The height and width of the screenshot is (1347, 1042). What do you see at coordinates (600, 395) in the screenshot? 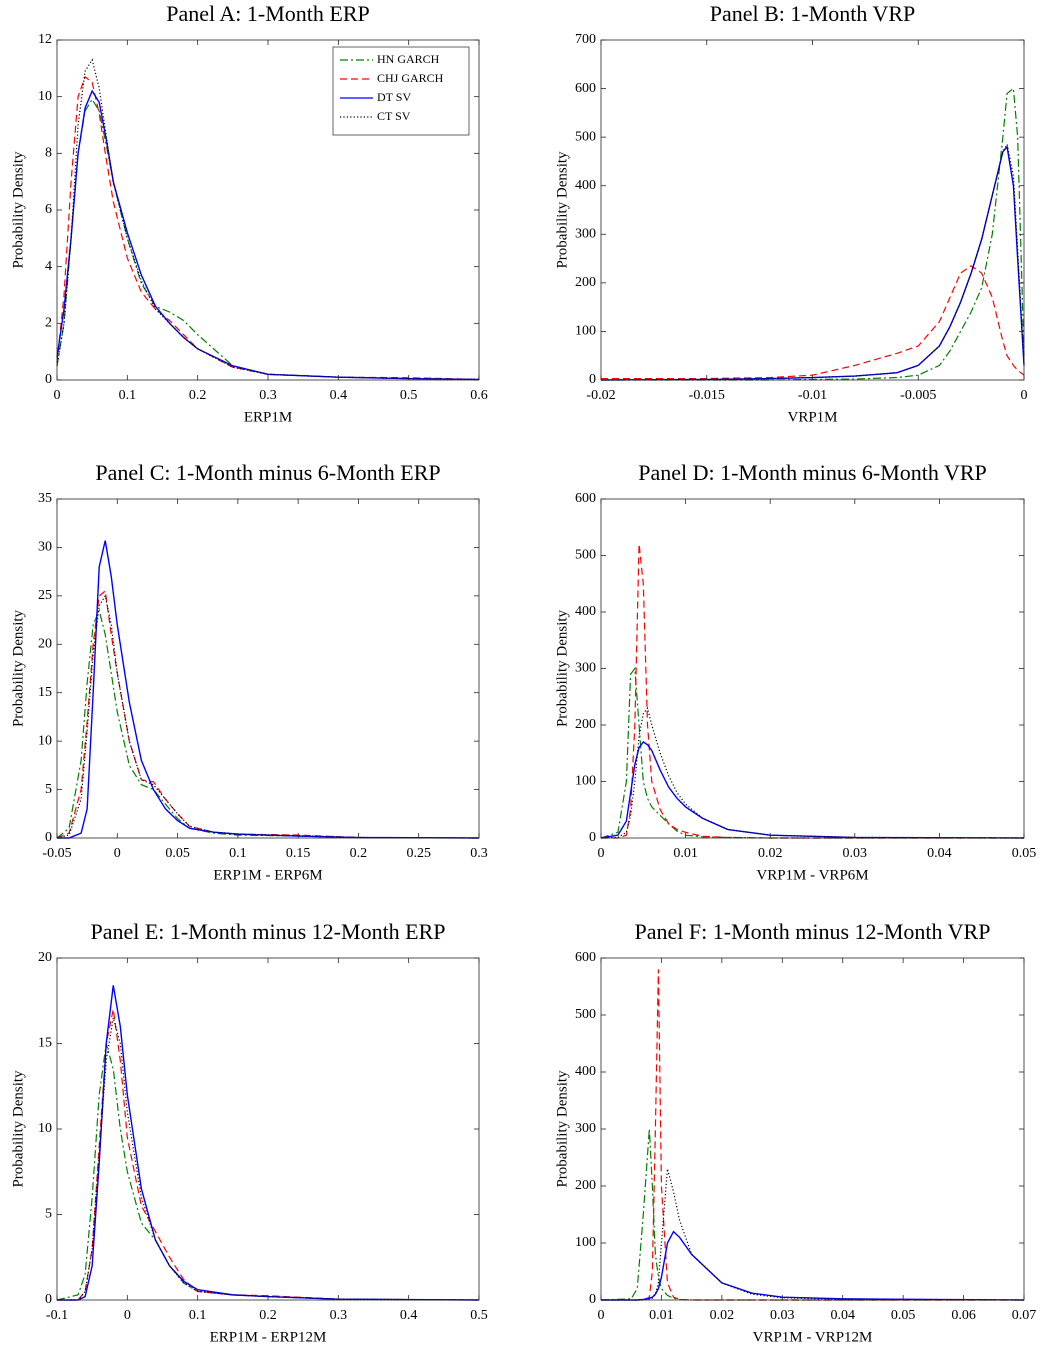
I see `x-tick-label: -0.02` at bounding box center [600, 395].